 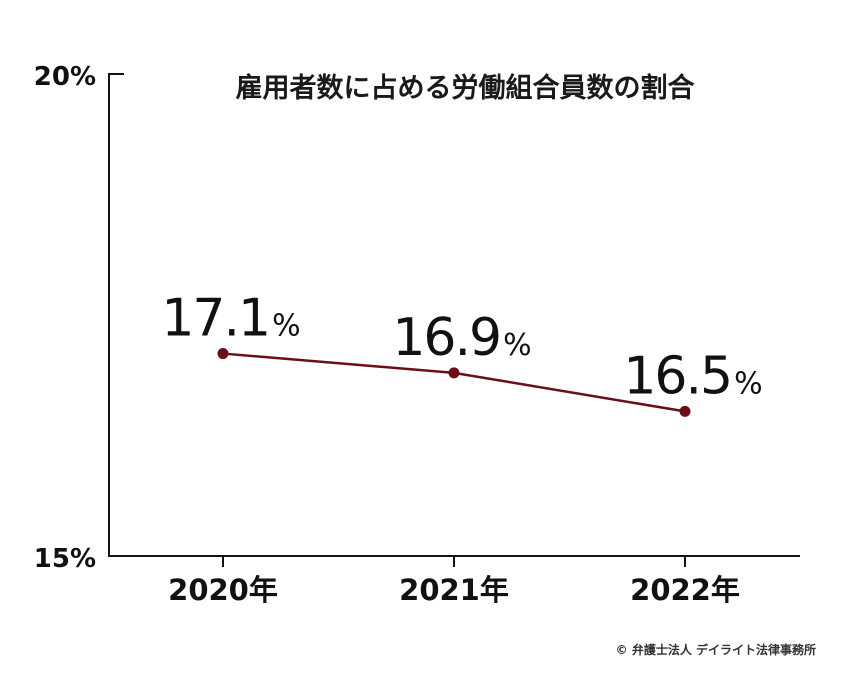 What do you see at coordinates (692, 376) in the screenshot?
I see `data-label-2: 16.5%` at bounding box center [692, 376].